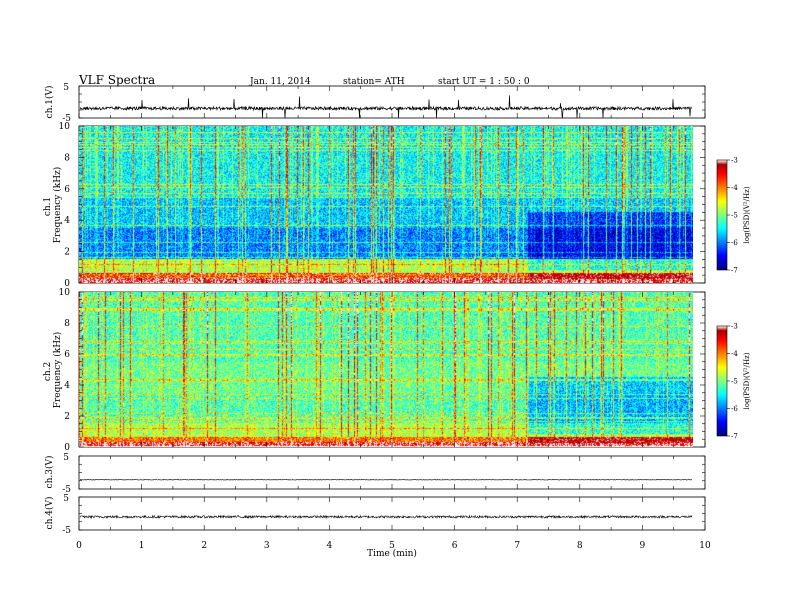 Image resolution: width=792 pixels, height=612 pixels. Describe the element at coordinates (267, 546) in the screenshot. I see `x-tick-label: 3` at that location.